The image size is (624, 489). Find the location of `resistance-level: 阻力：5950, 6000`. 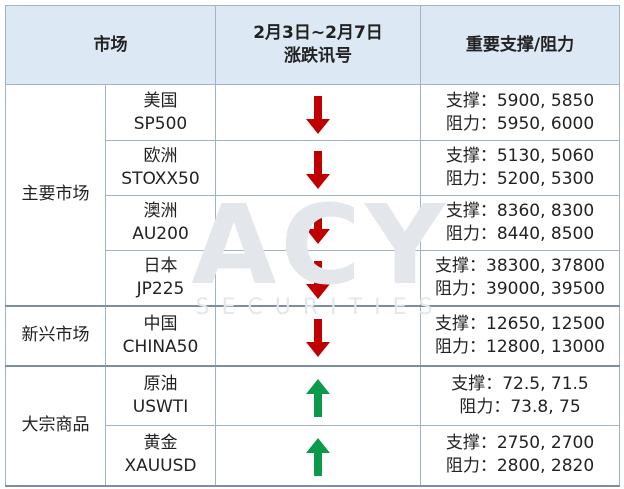

resistance-level: 阻力：5950, 6000 is located at coordinates (520, 123).